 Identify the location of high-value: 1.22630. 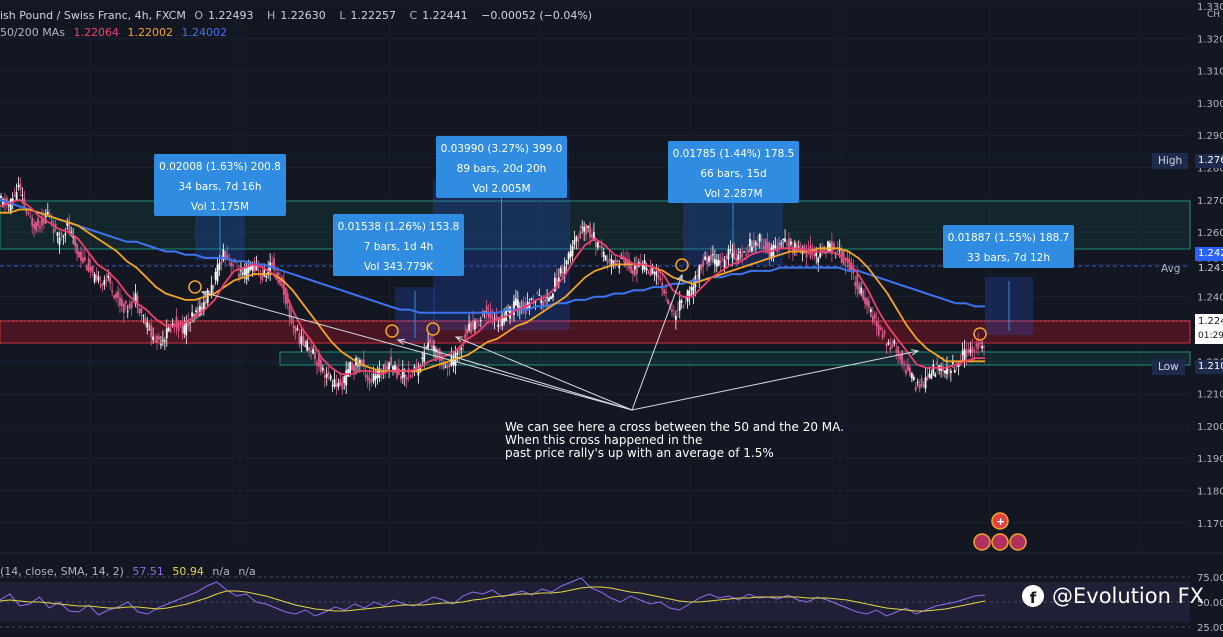
(303, 15).